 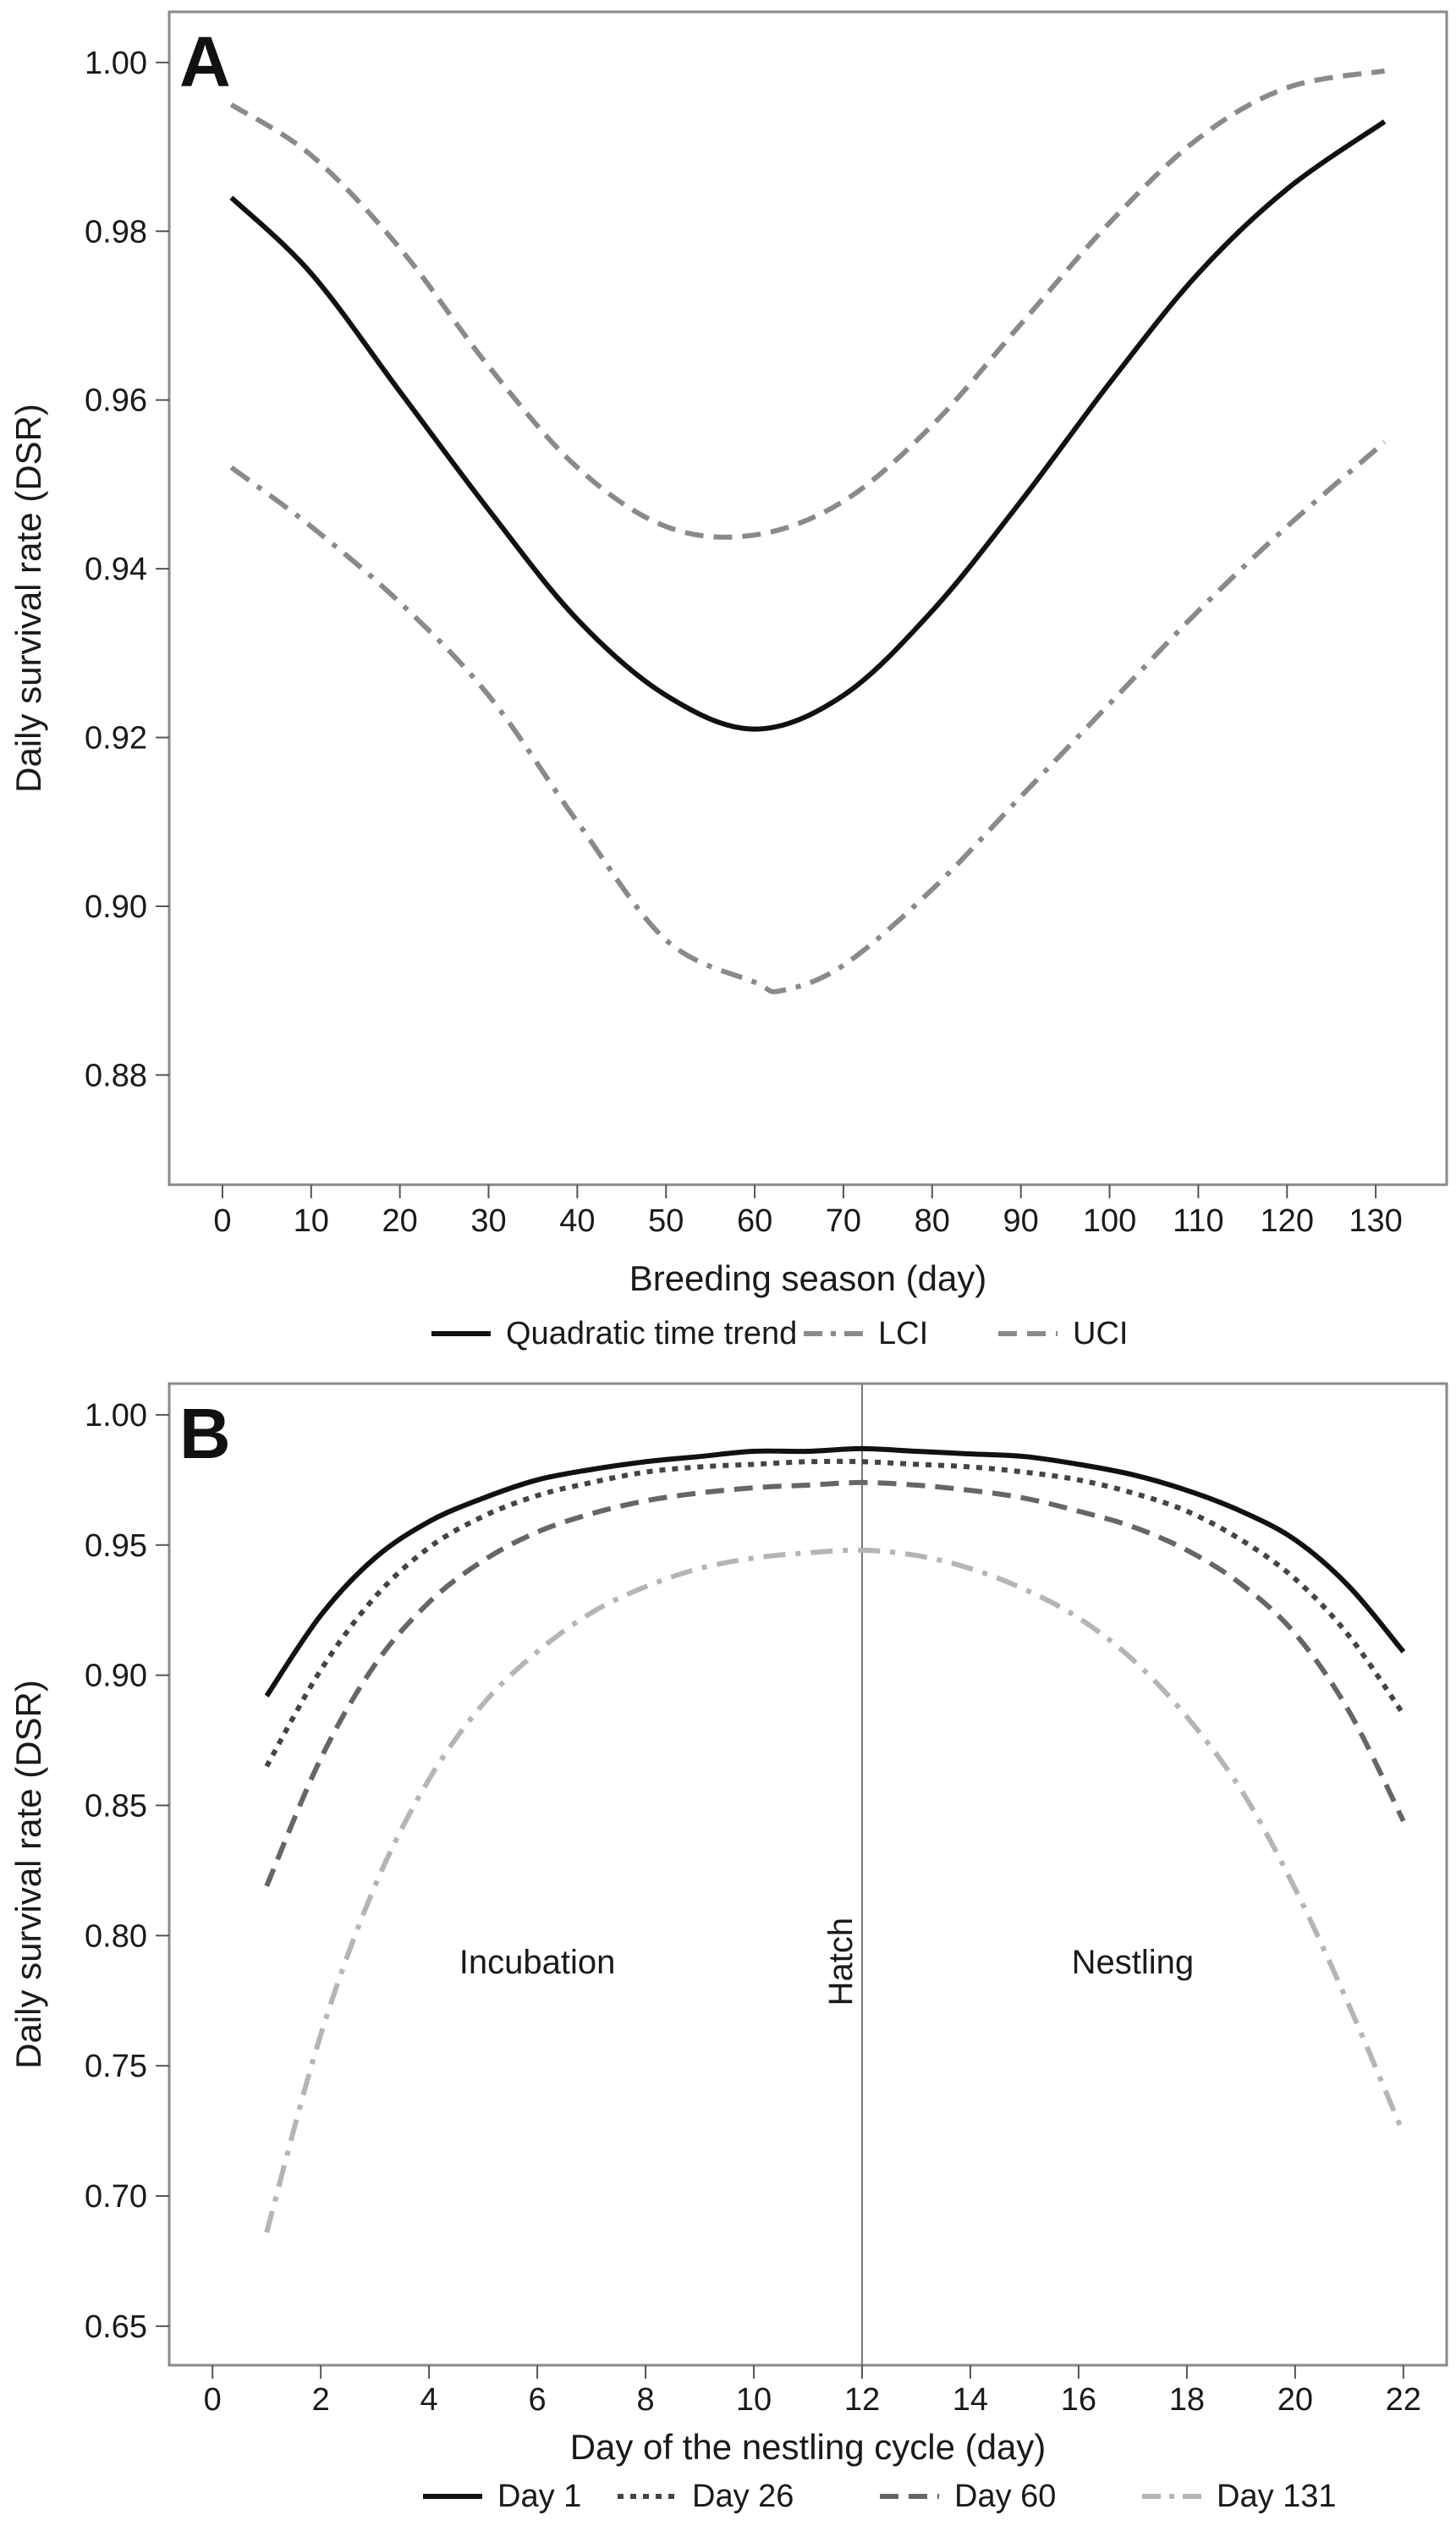 What do you see at coordinates (28, 599) in the screenshot?
I see `panel-a-y-axis-title: Daily survival rate (DSR)` at bounding box center [28, 599].